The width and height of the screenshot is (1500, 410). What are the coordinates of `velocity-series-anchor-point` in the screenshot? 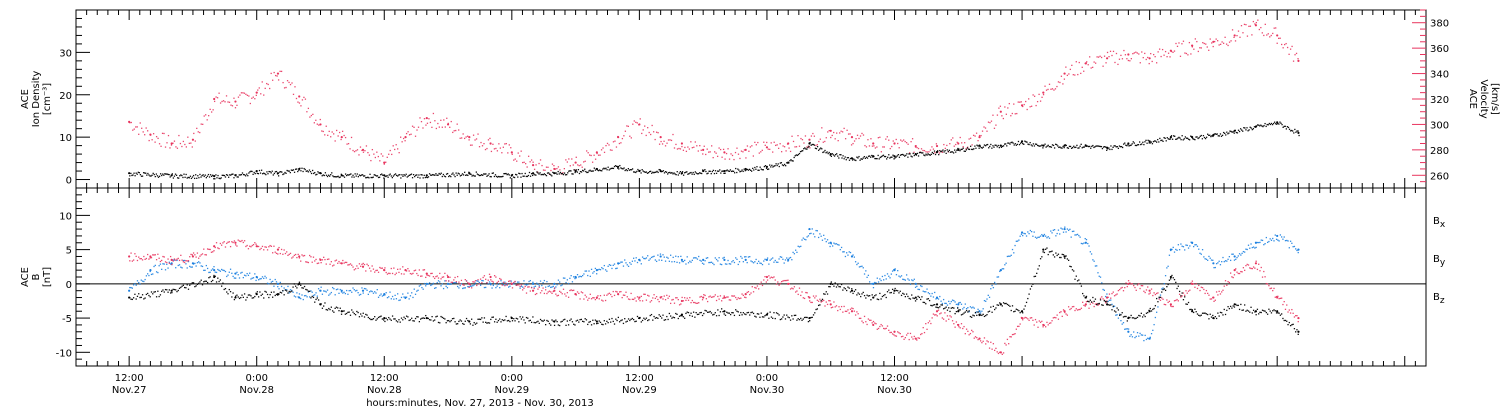 It's located at (341, 137).